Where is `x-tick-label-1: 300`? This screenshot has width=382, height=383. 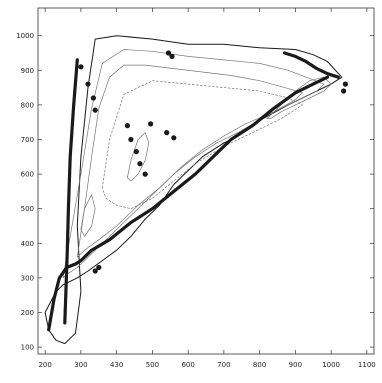
x-tick-label-1: 300 is located at coordinates (80, 365).